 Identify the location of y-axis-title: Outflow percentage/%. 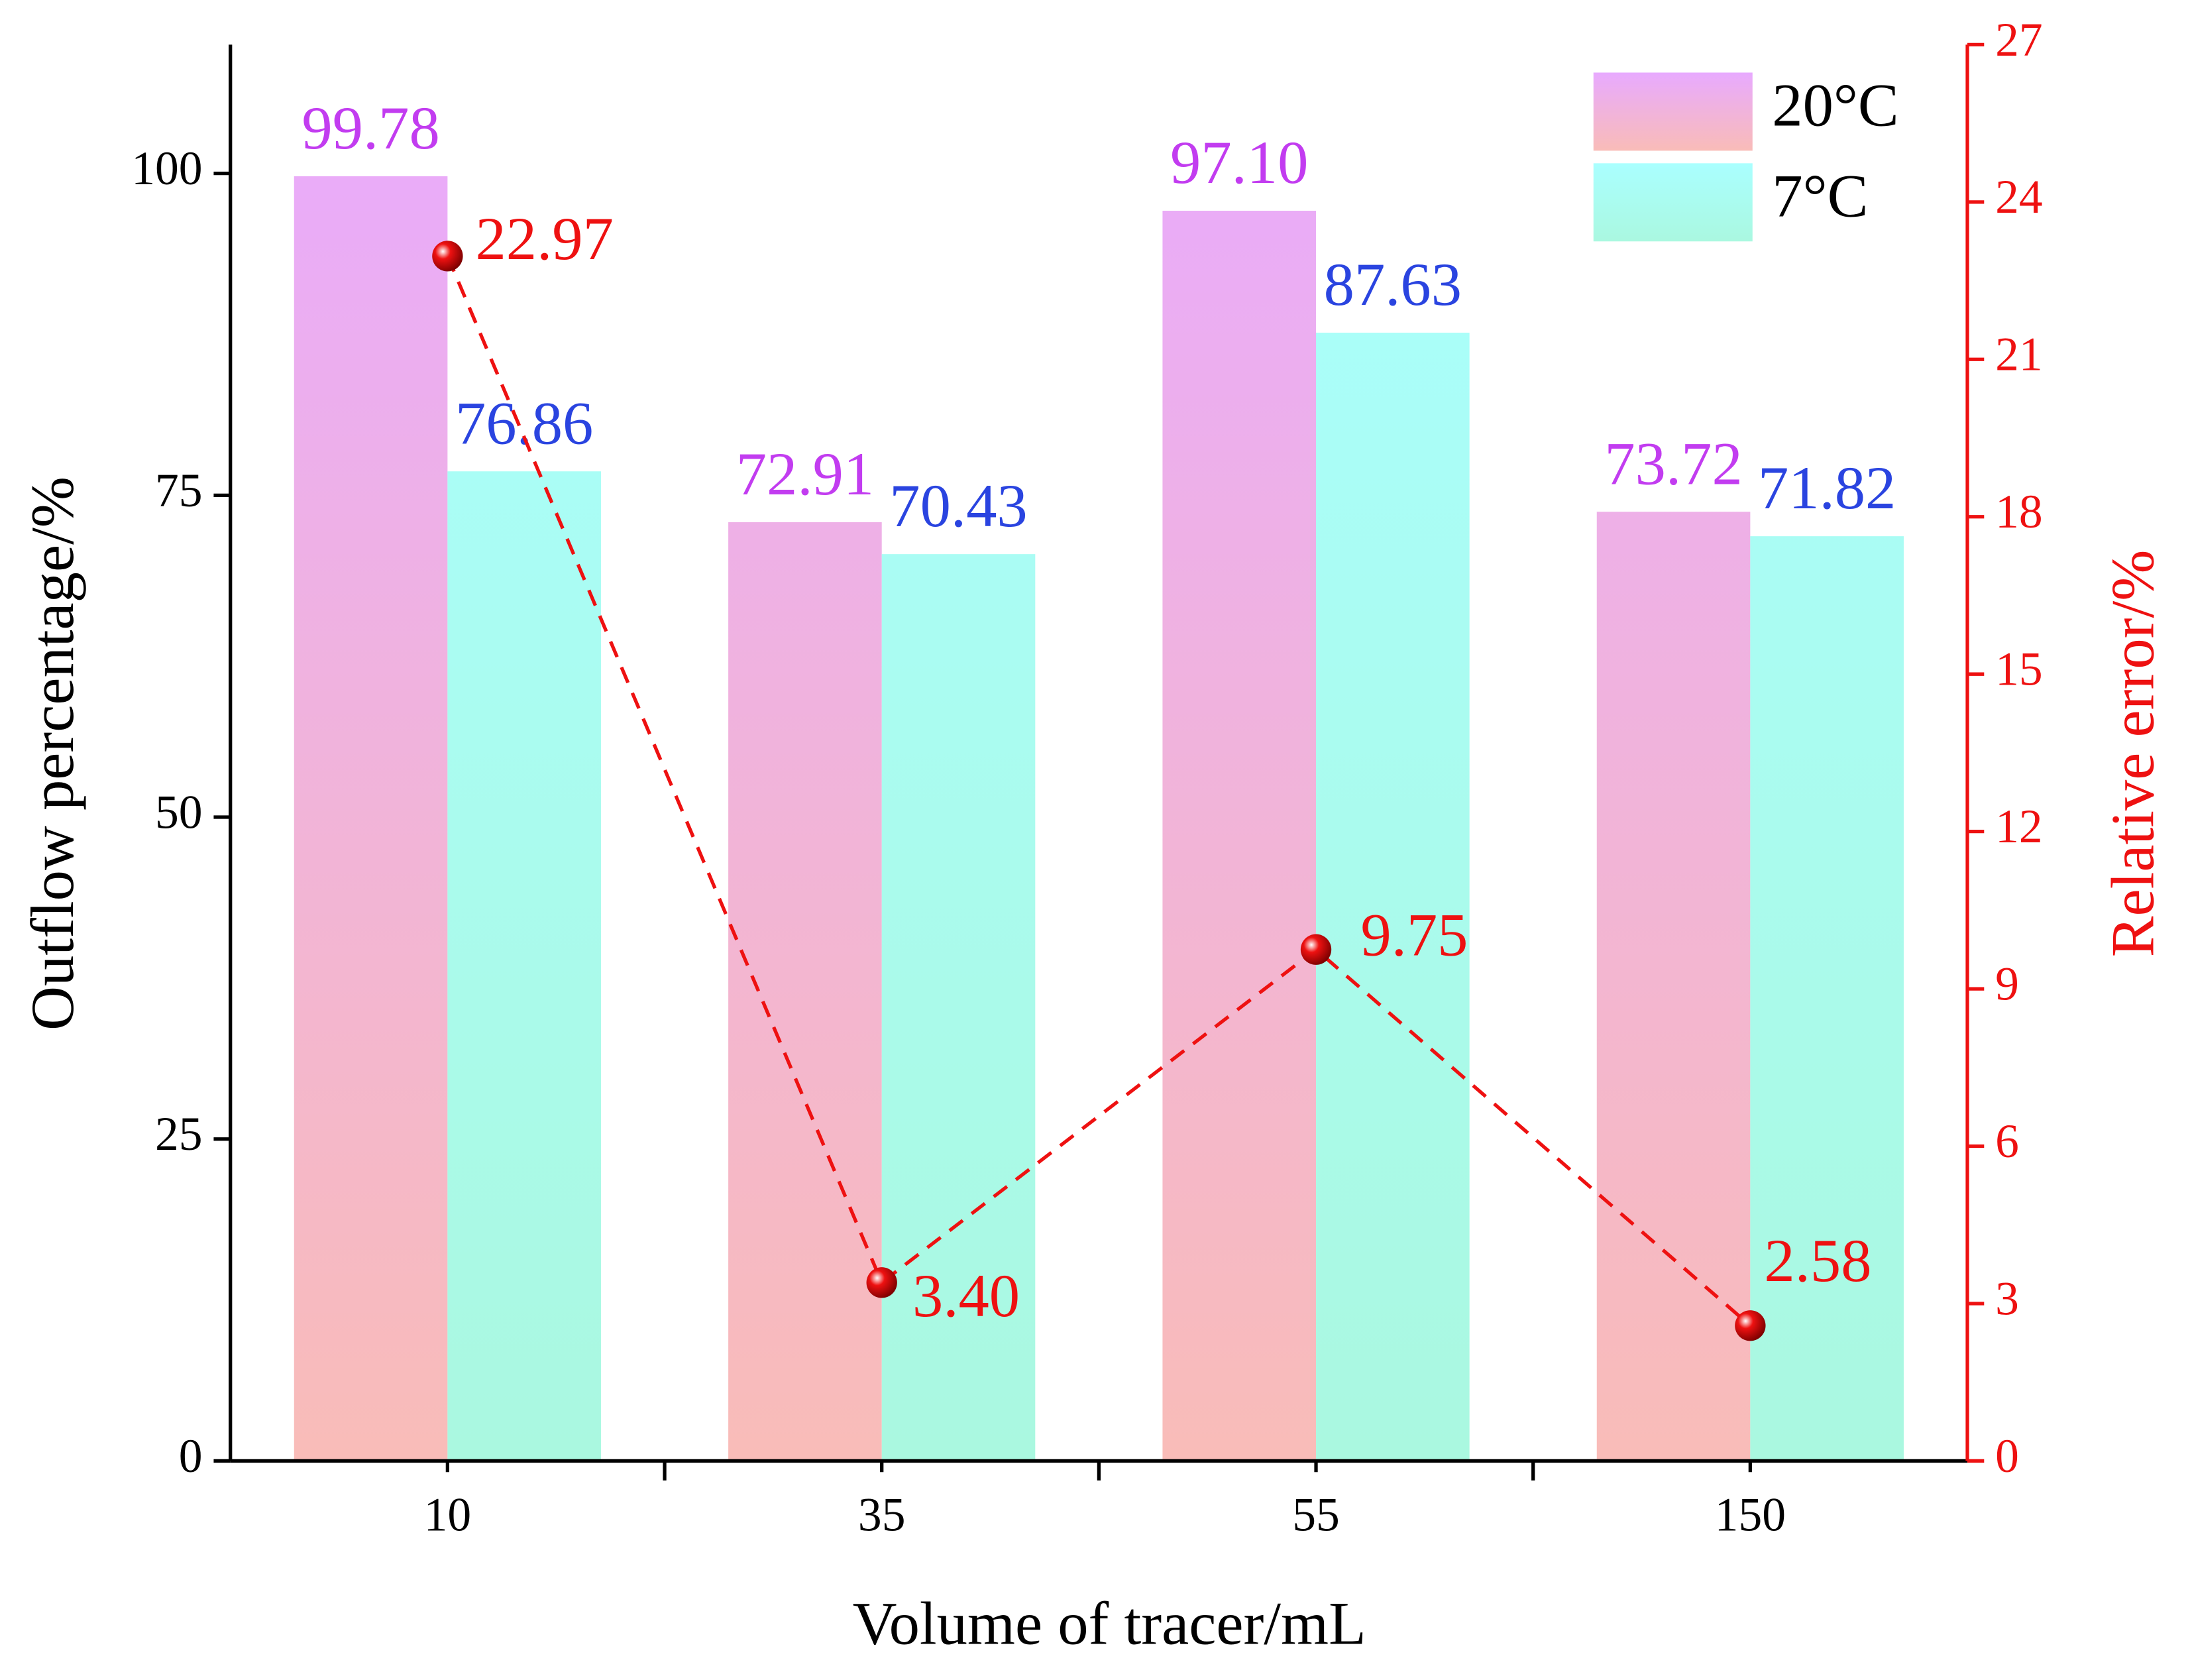
(53, 753).